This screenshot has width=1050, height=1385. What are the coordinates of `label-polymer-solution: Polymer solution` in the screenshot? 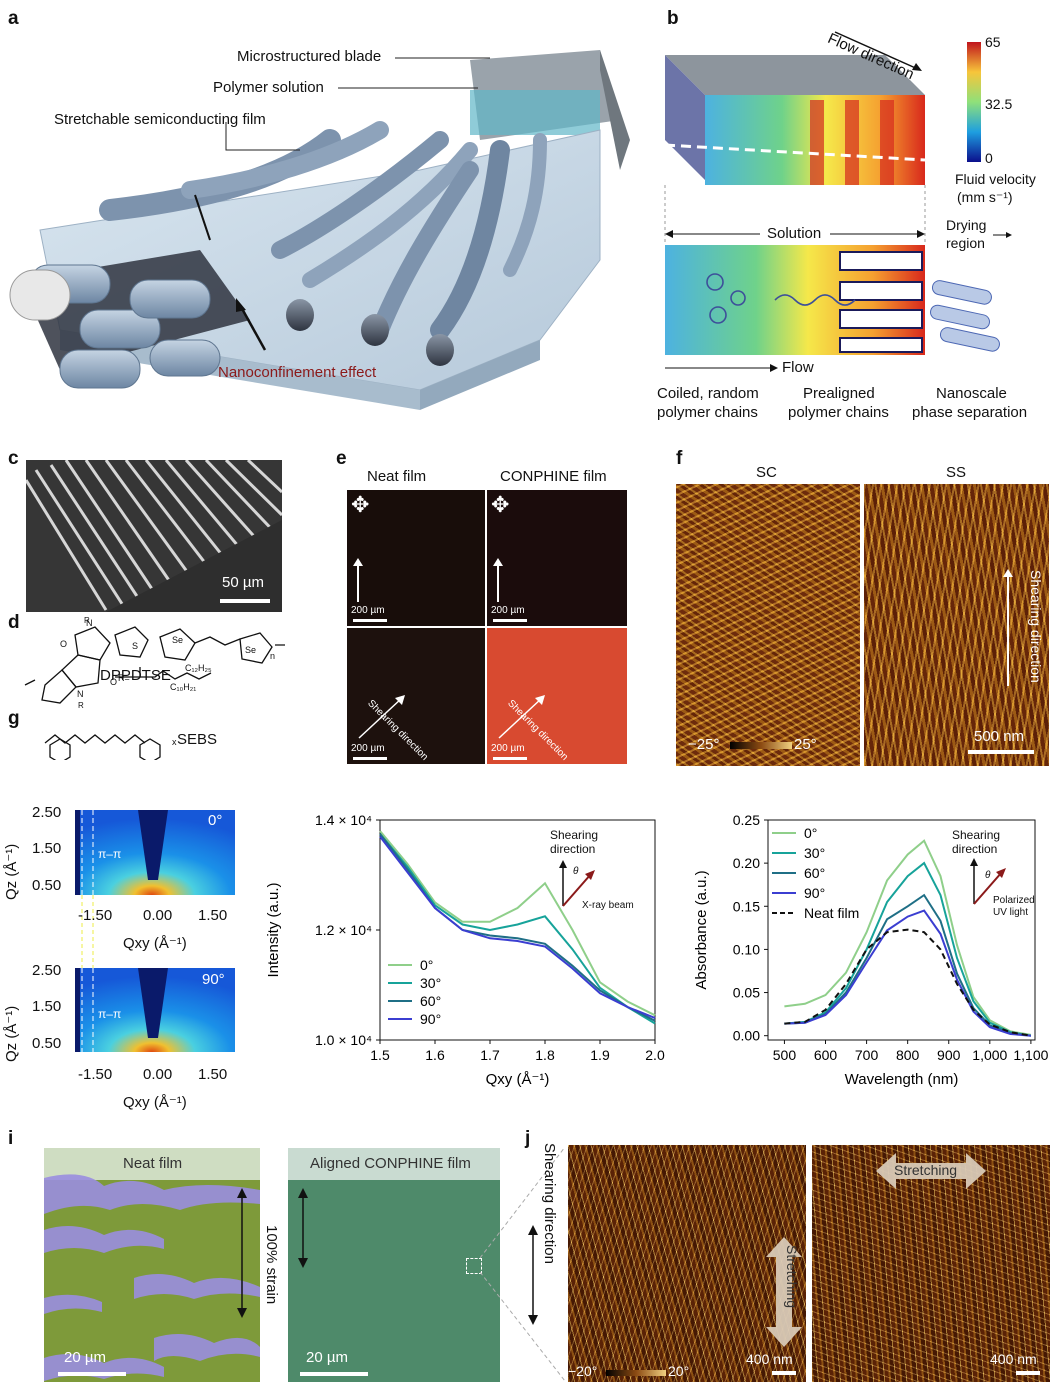 It's located at (268, 87).